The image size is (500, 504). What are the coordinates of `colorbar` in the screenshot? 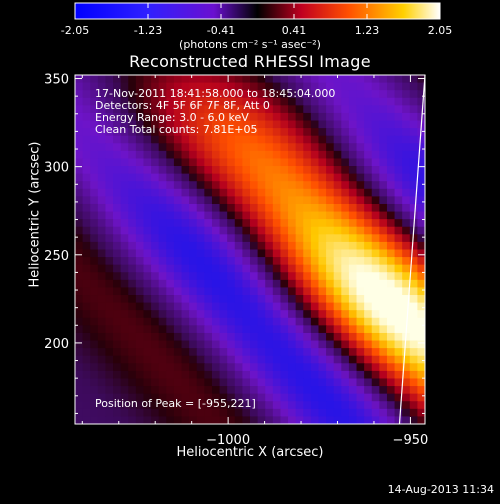 It's located at (257, 11).